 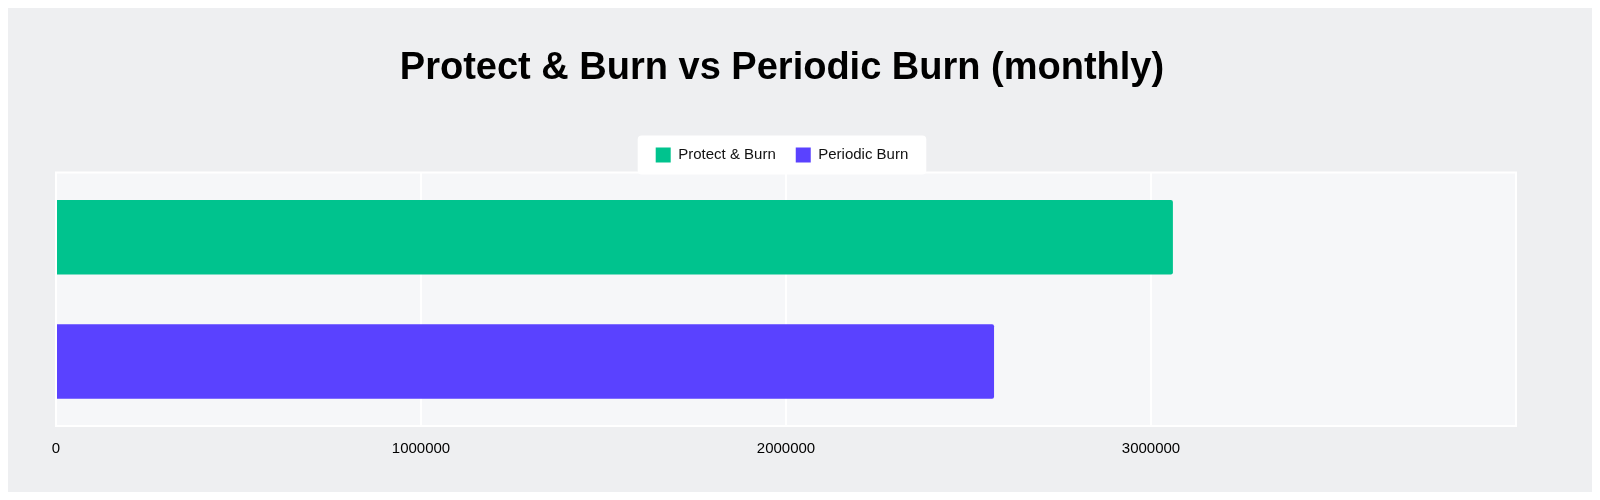 I want to click on x-tick-label: 2000000, so click(x=786, y=448).